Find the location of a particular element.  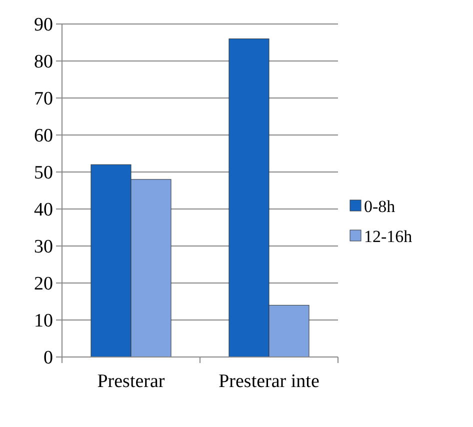

y-tick-label: 0 is located at coordinates (48, 358).